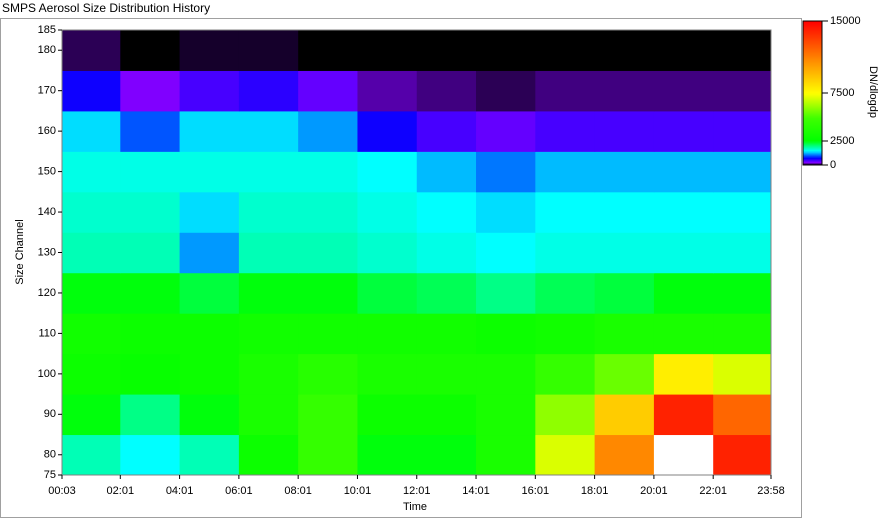 Image resolution: width=884 pixels, height=524 pixels. What do you see at coordinates (47, 333) in the screenshot?
I see `y-tick-label: 110` at bounding box center [47, 333].